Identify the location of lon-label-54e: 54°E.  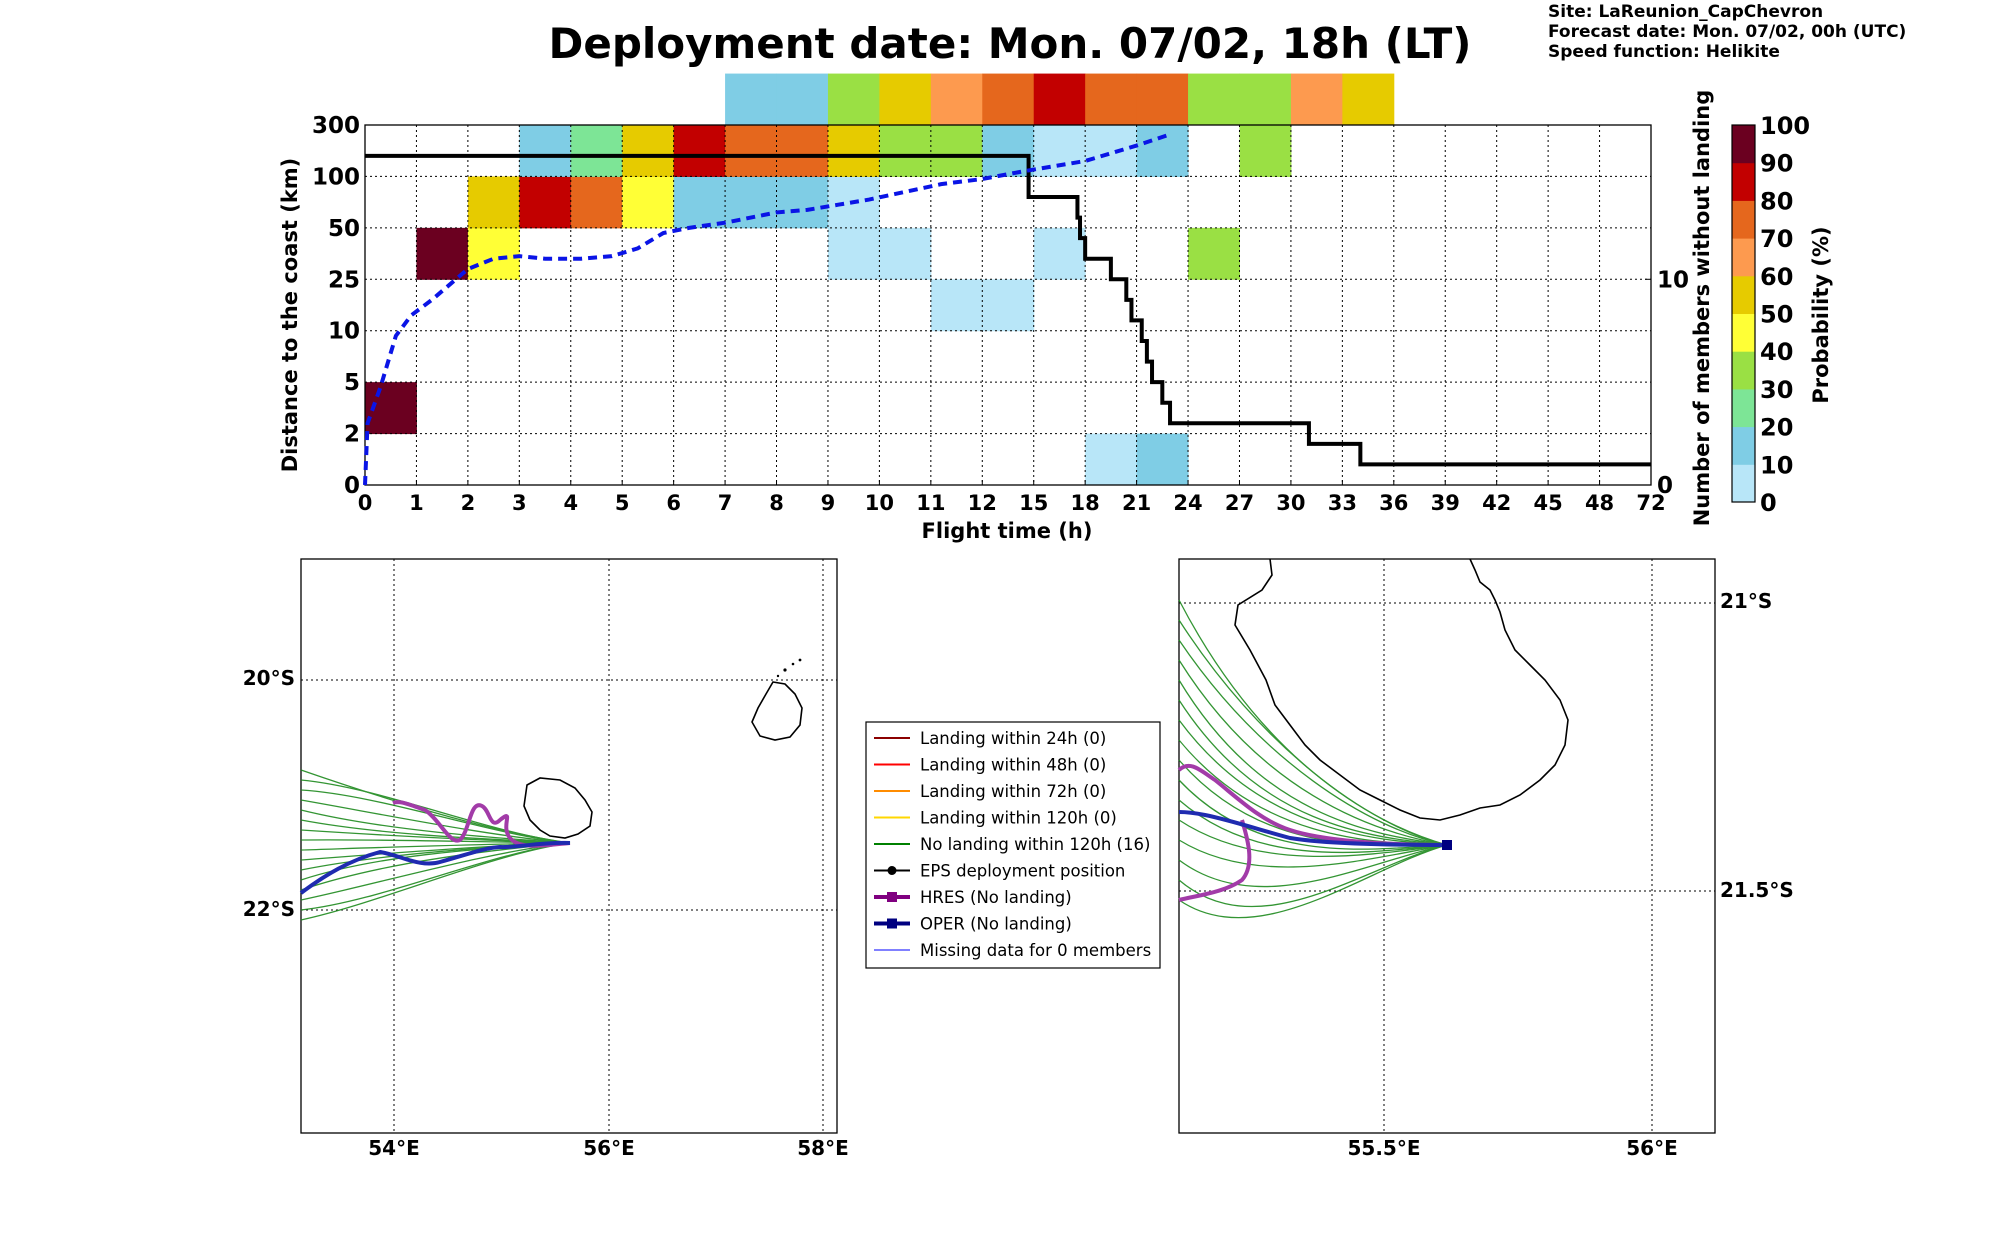
(394, 1148).